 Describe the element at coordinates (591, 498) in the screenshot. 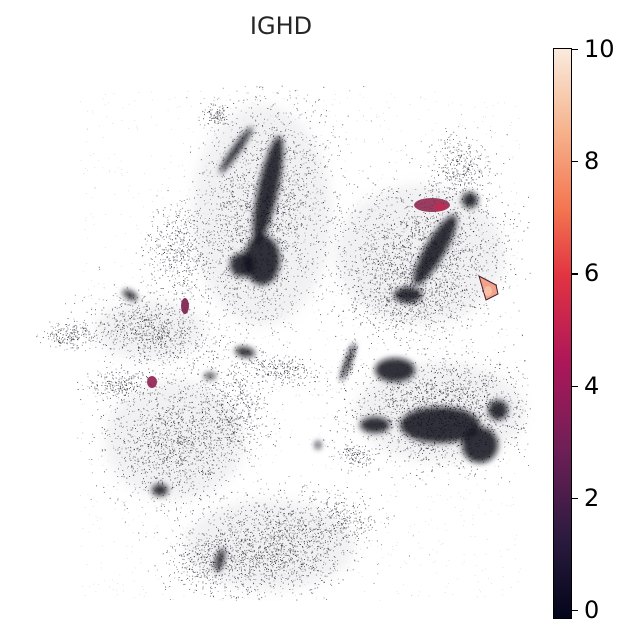

I see `colorbar-tick-label: 2` at that location.